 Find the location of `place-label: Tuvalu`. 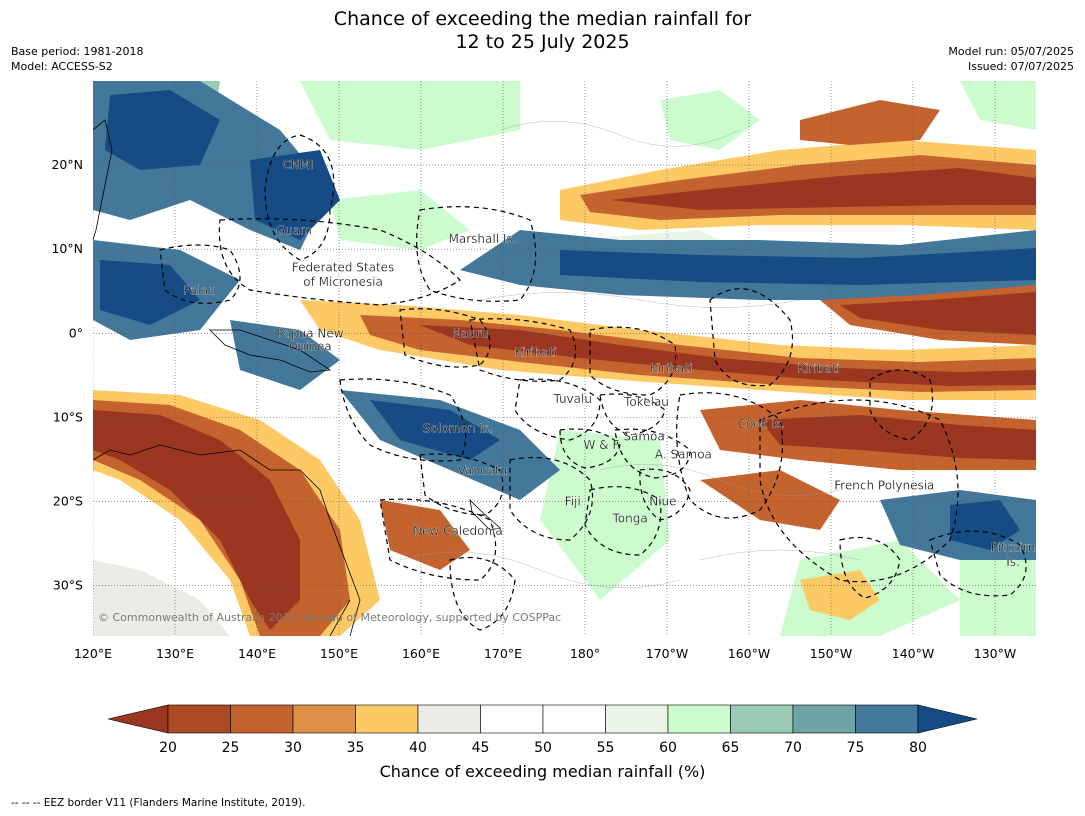

place-label: Tuvalu is located at coordinates (572, 399).